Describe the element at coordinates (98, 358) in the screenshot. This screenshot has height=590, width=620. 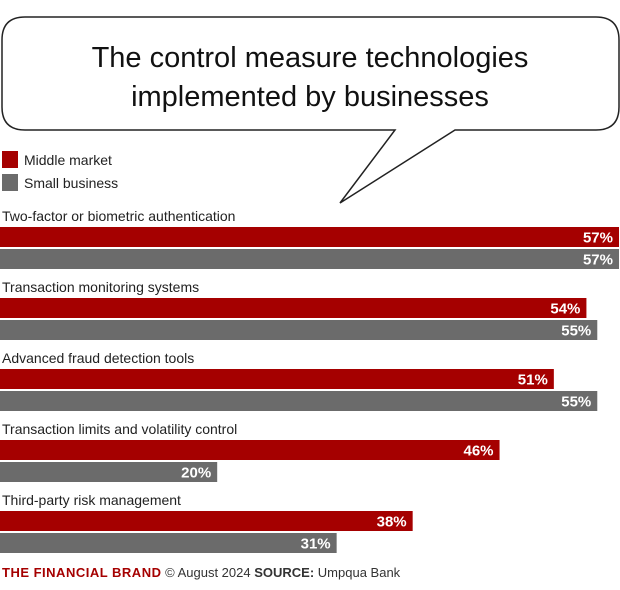
I see `category-label: Advanced fraud detection tools` at that location.